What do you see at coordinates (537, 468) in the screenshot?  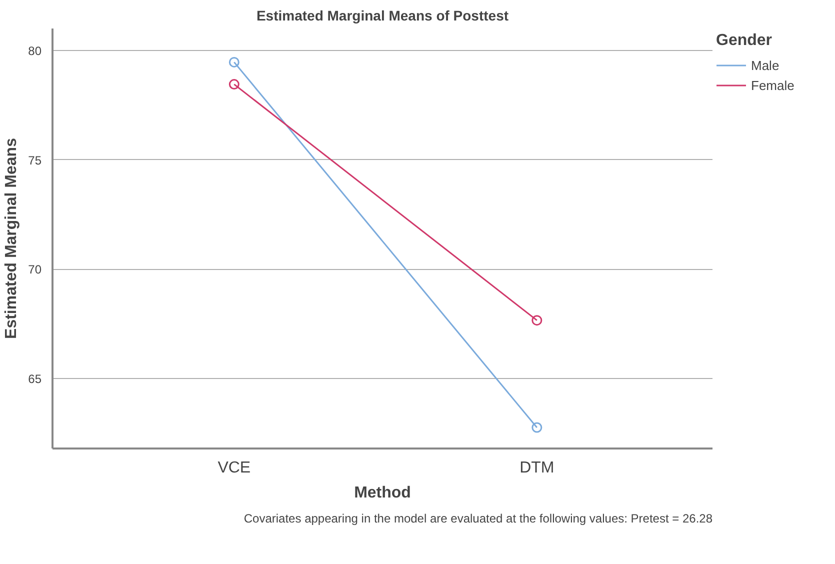 I see `x-tick-label: DTM` at bounding box center [537, 468].